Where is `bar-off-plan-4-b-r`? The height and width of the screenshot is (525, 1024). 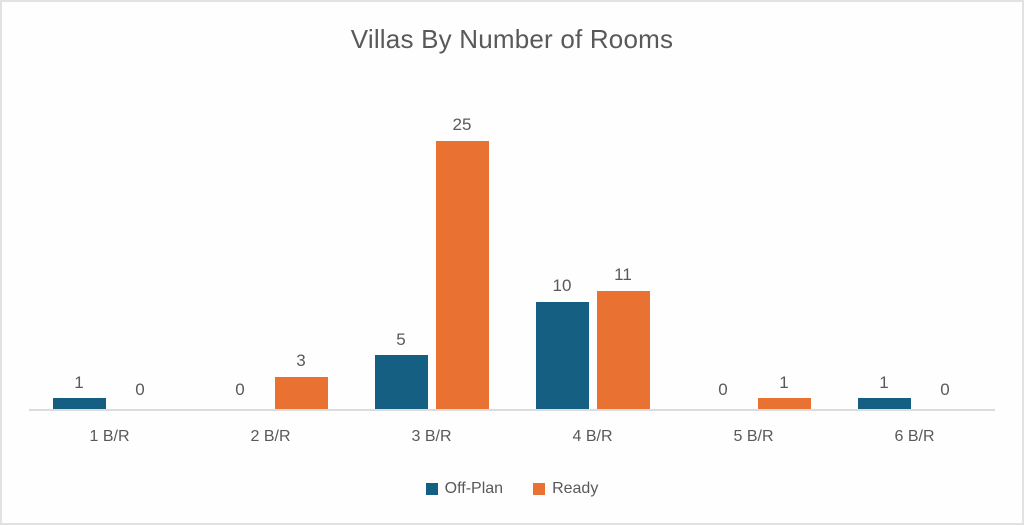 bar-off-plan-4-b-r is located at coordinates (562, 355).